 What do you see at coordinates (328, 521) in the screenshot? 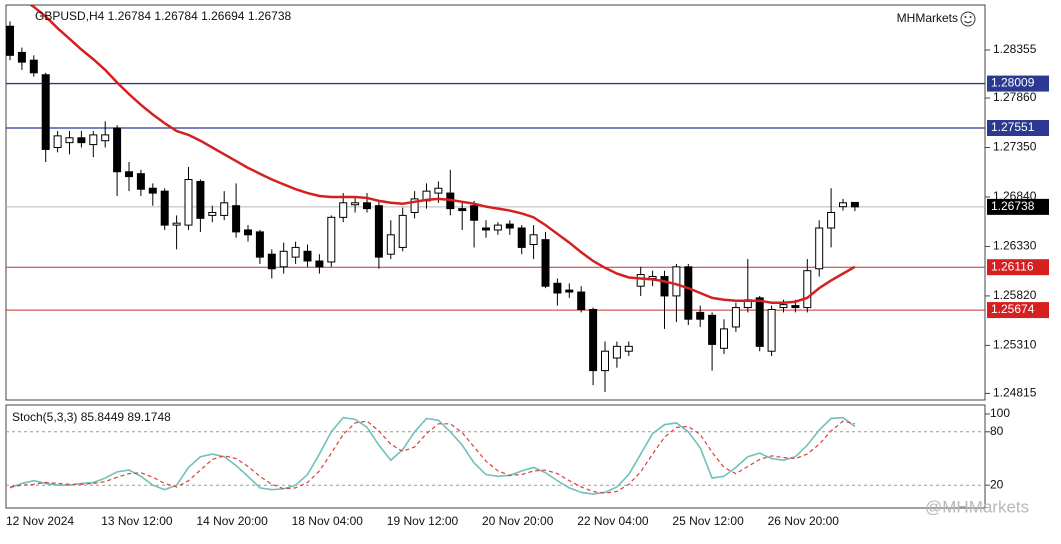
I see `x-tick-label: 18 Nov 04:00` at bounding box center [328, 521].